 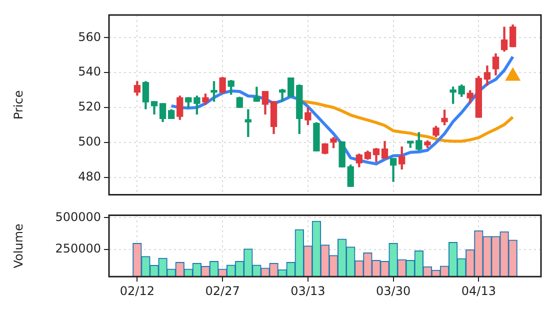 I want to click on y-tick-label: 540, so click(x=89, y=71).